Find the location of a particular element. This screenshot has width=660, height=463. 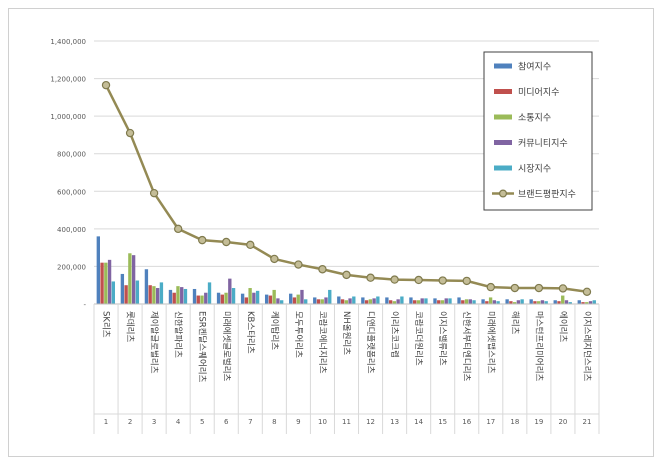

y-tick-label: 1,200,000 is located at coordinates (68, 80).